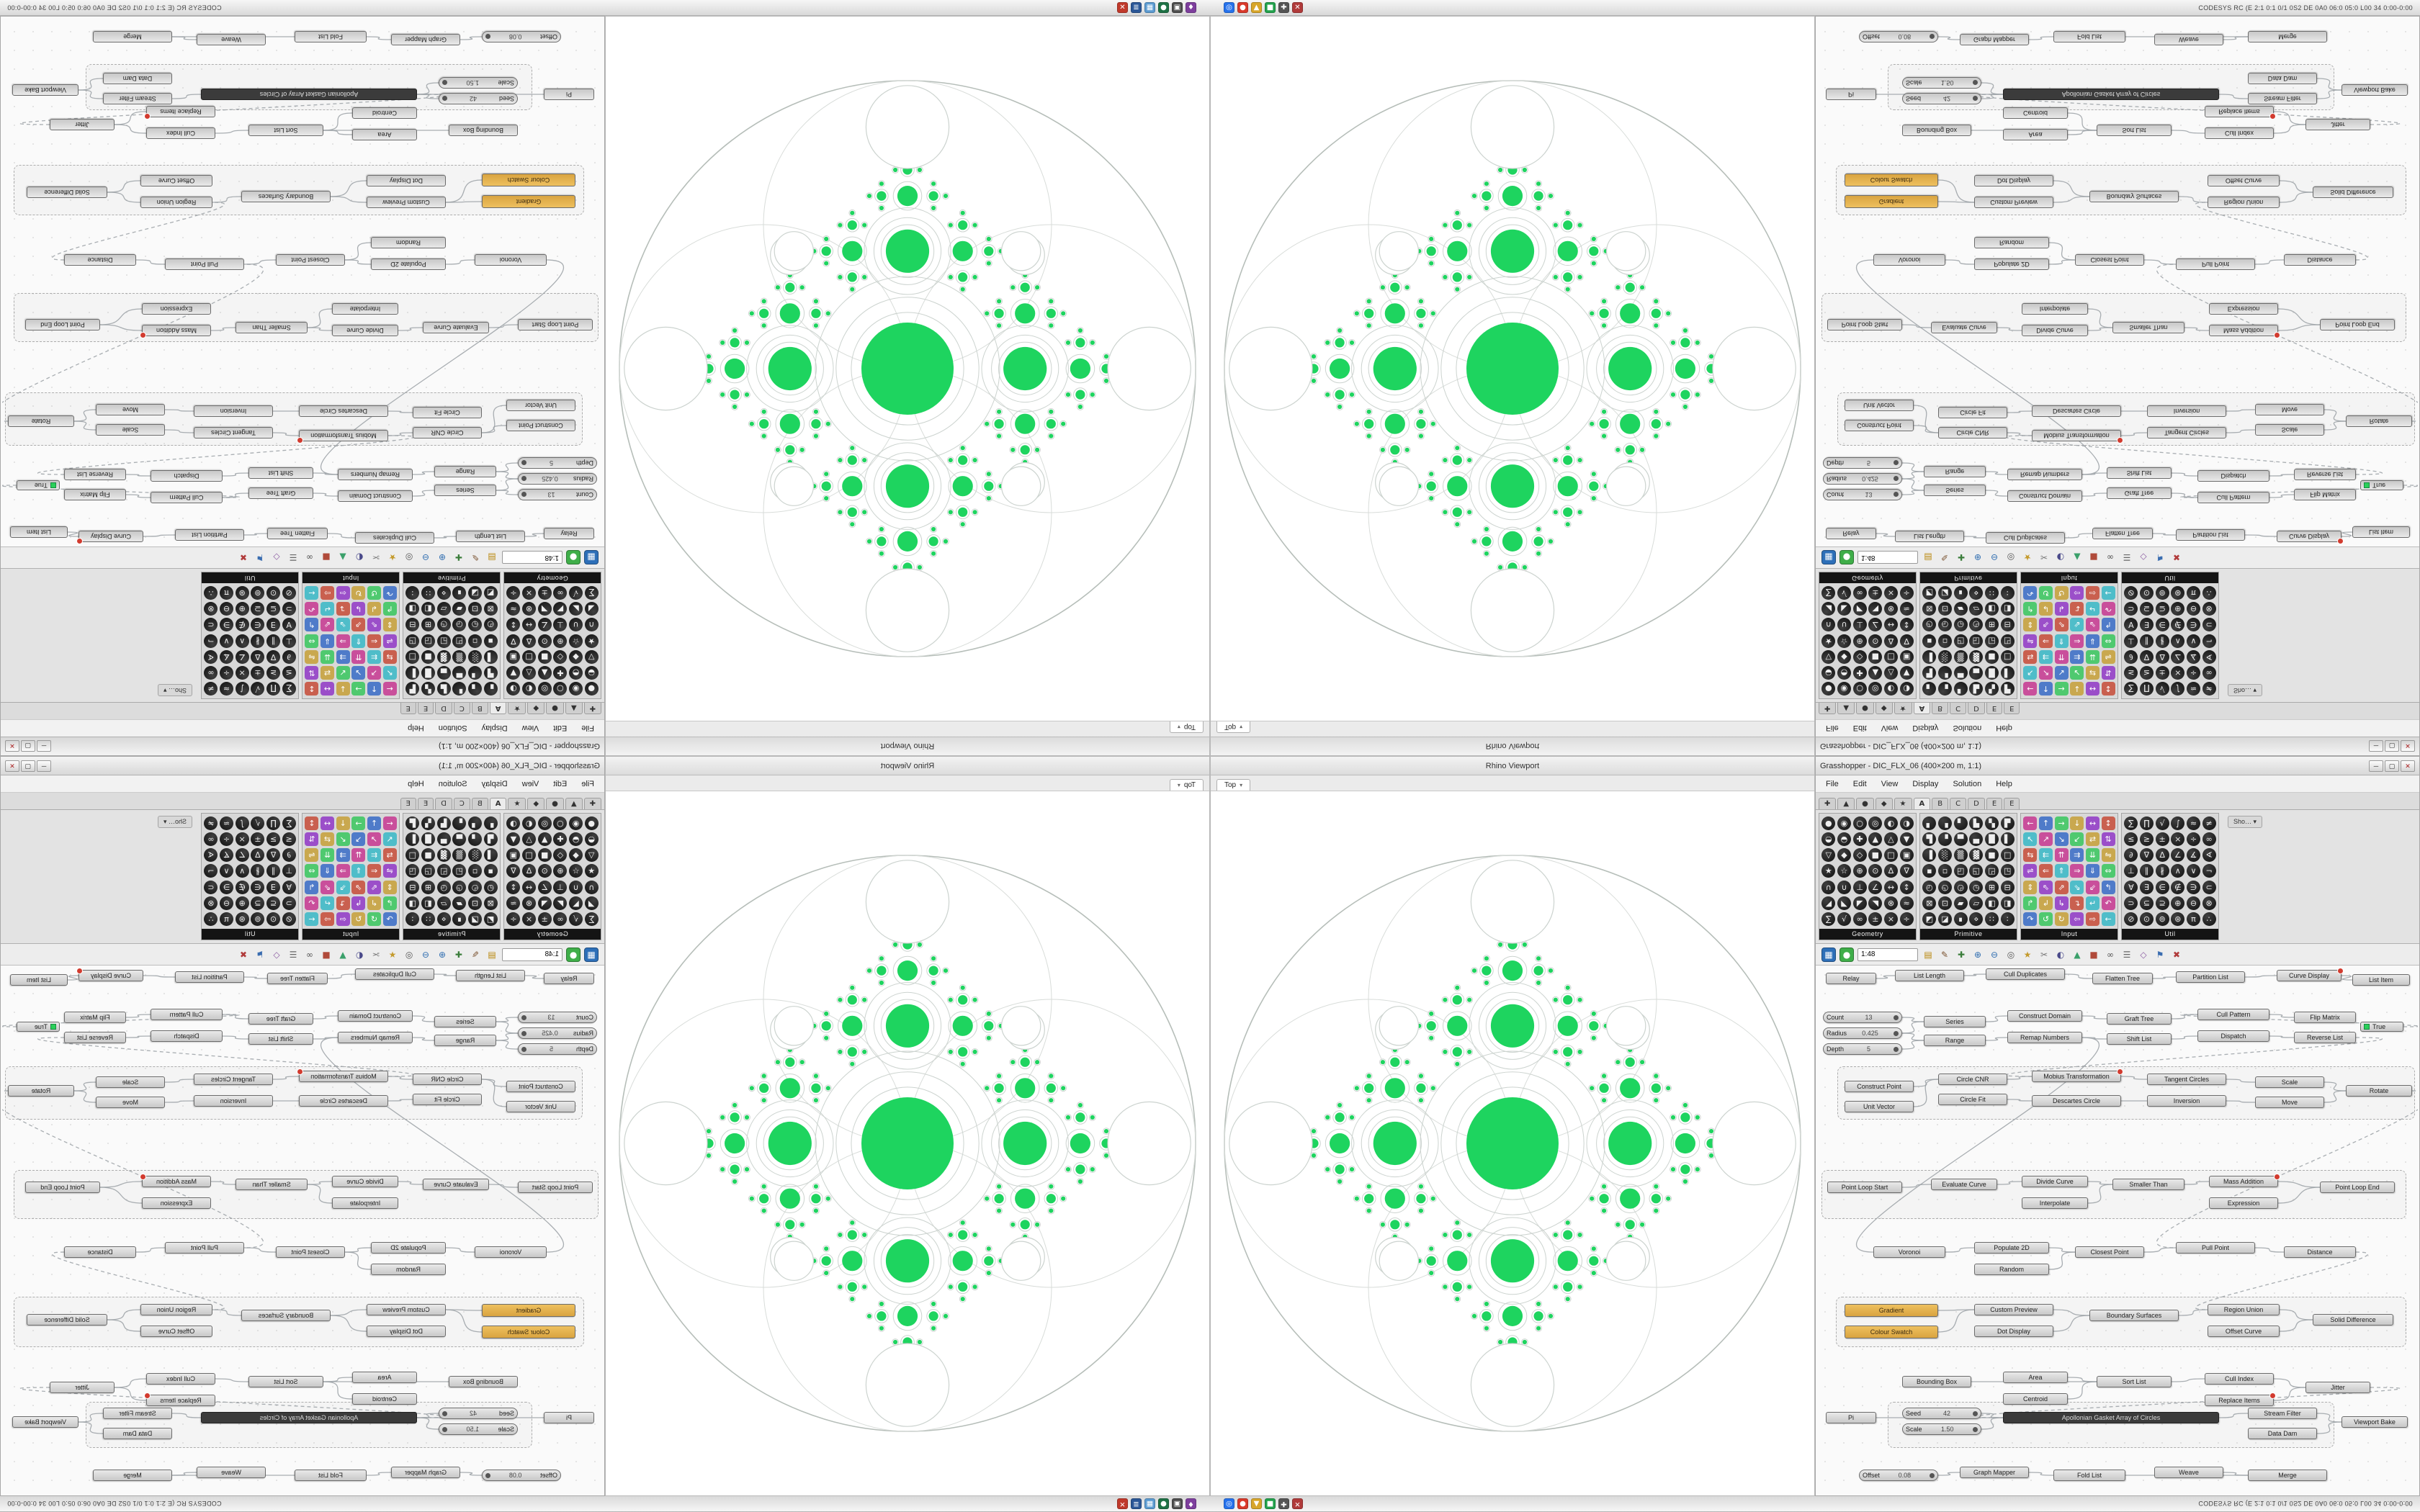  What do you see at coordinates (490, 592) in the screenshot?
I see `component-icon: ◩` at bounding box center [490, 592].